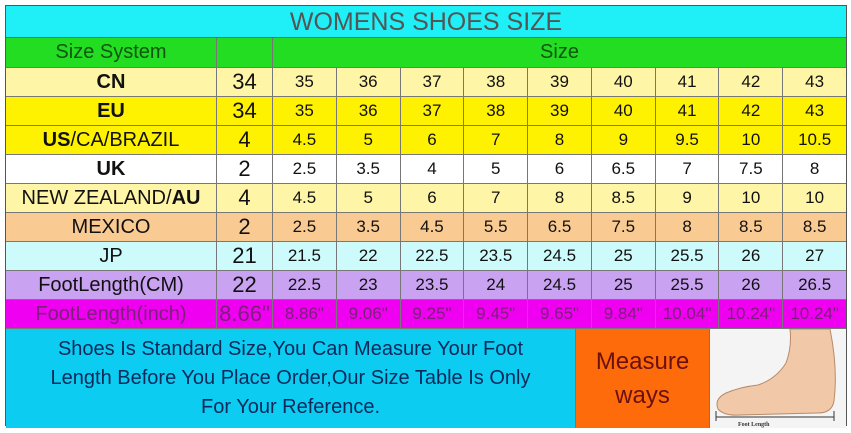  I want to click on foot-length-caption: Foot Length, so click(754, 425).